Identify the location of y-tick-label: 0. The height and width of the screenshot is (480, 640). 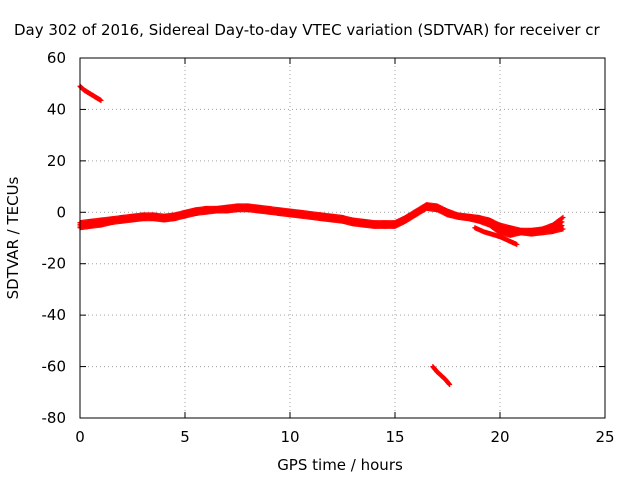
(61, 212).